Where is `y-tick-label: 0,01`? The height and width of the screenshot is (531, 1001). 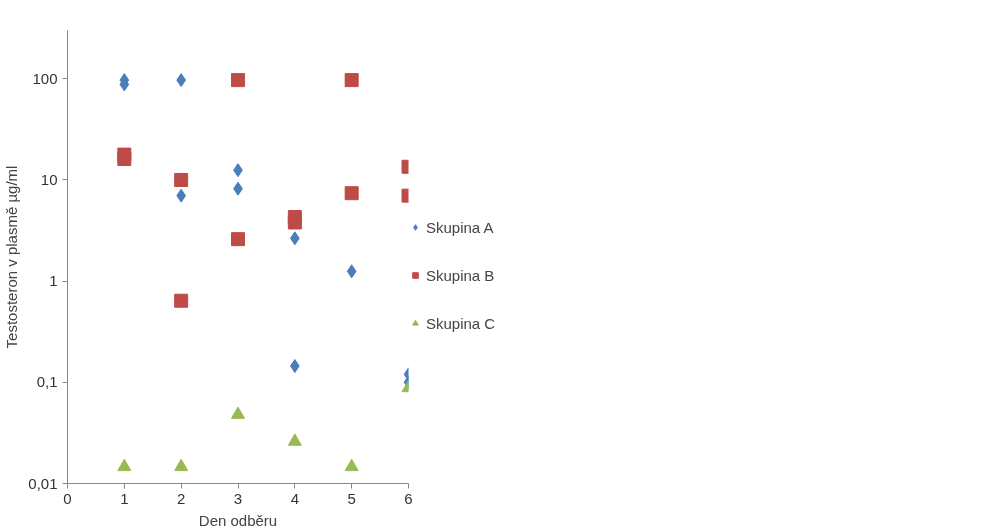 y-tick-label: 0,01 is located at coordinates (43, 483).